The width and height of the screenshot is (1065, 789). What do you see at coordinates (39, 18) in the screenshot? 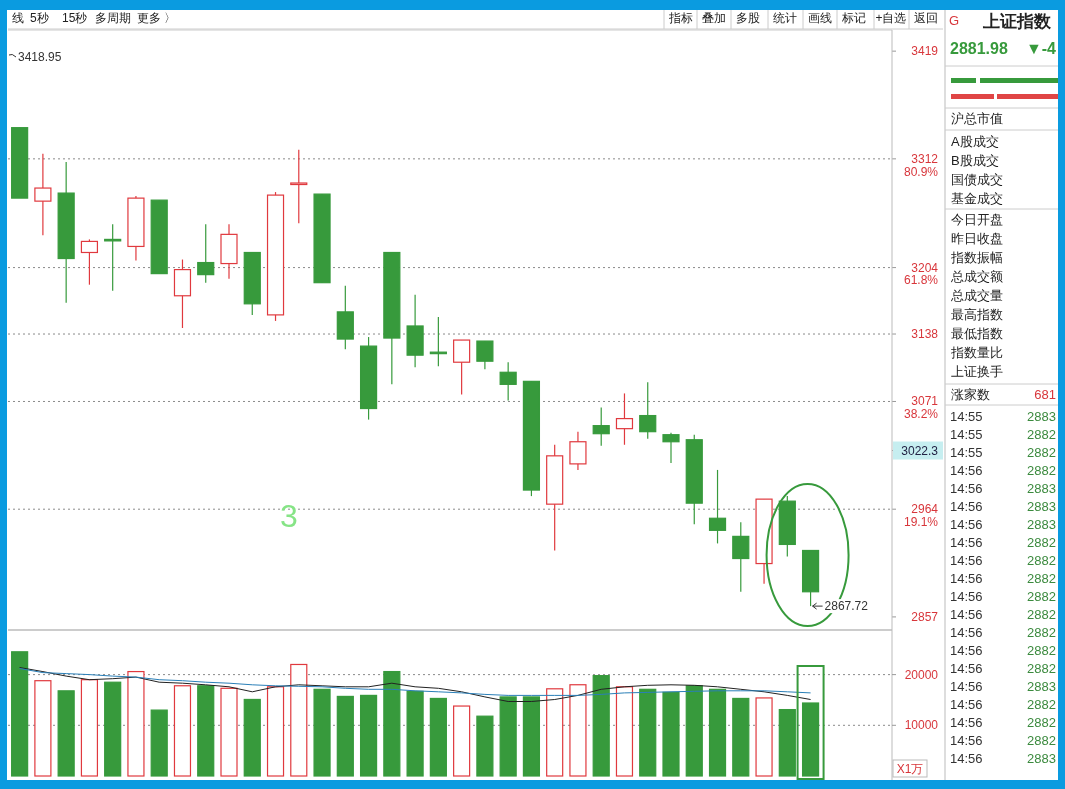
I see `text: 5秒` at bounding box center [39, 18].